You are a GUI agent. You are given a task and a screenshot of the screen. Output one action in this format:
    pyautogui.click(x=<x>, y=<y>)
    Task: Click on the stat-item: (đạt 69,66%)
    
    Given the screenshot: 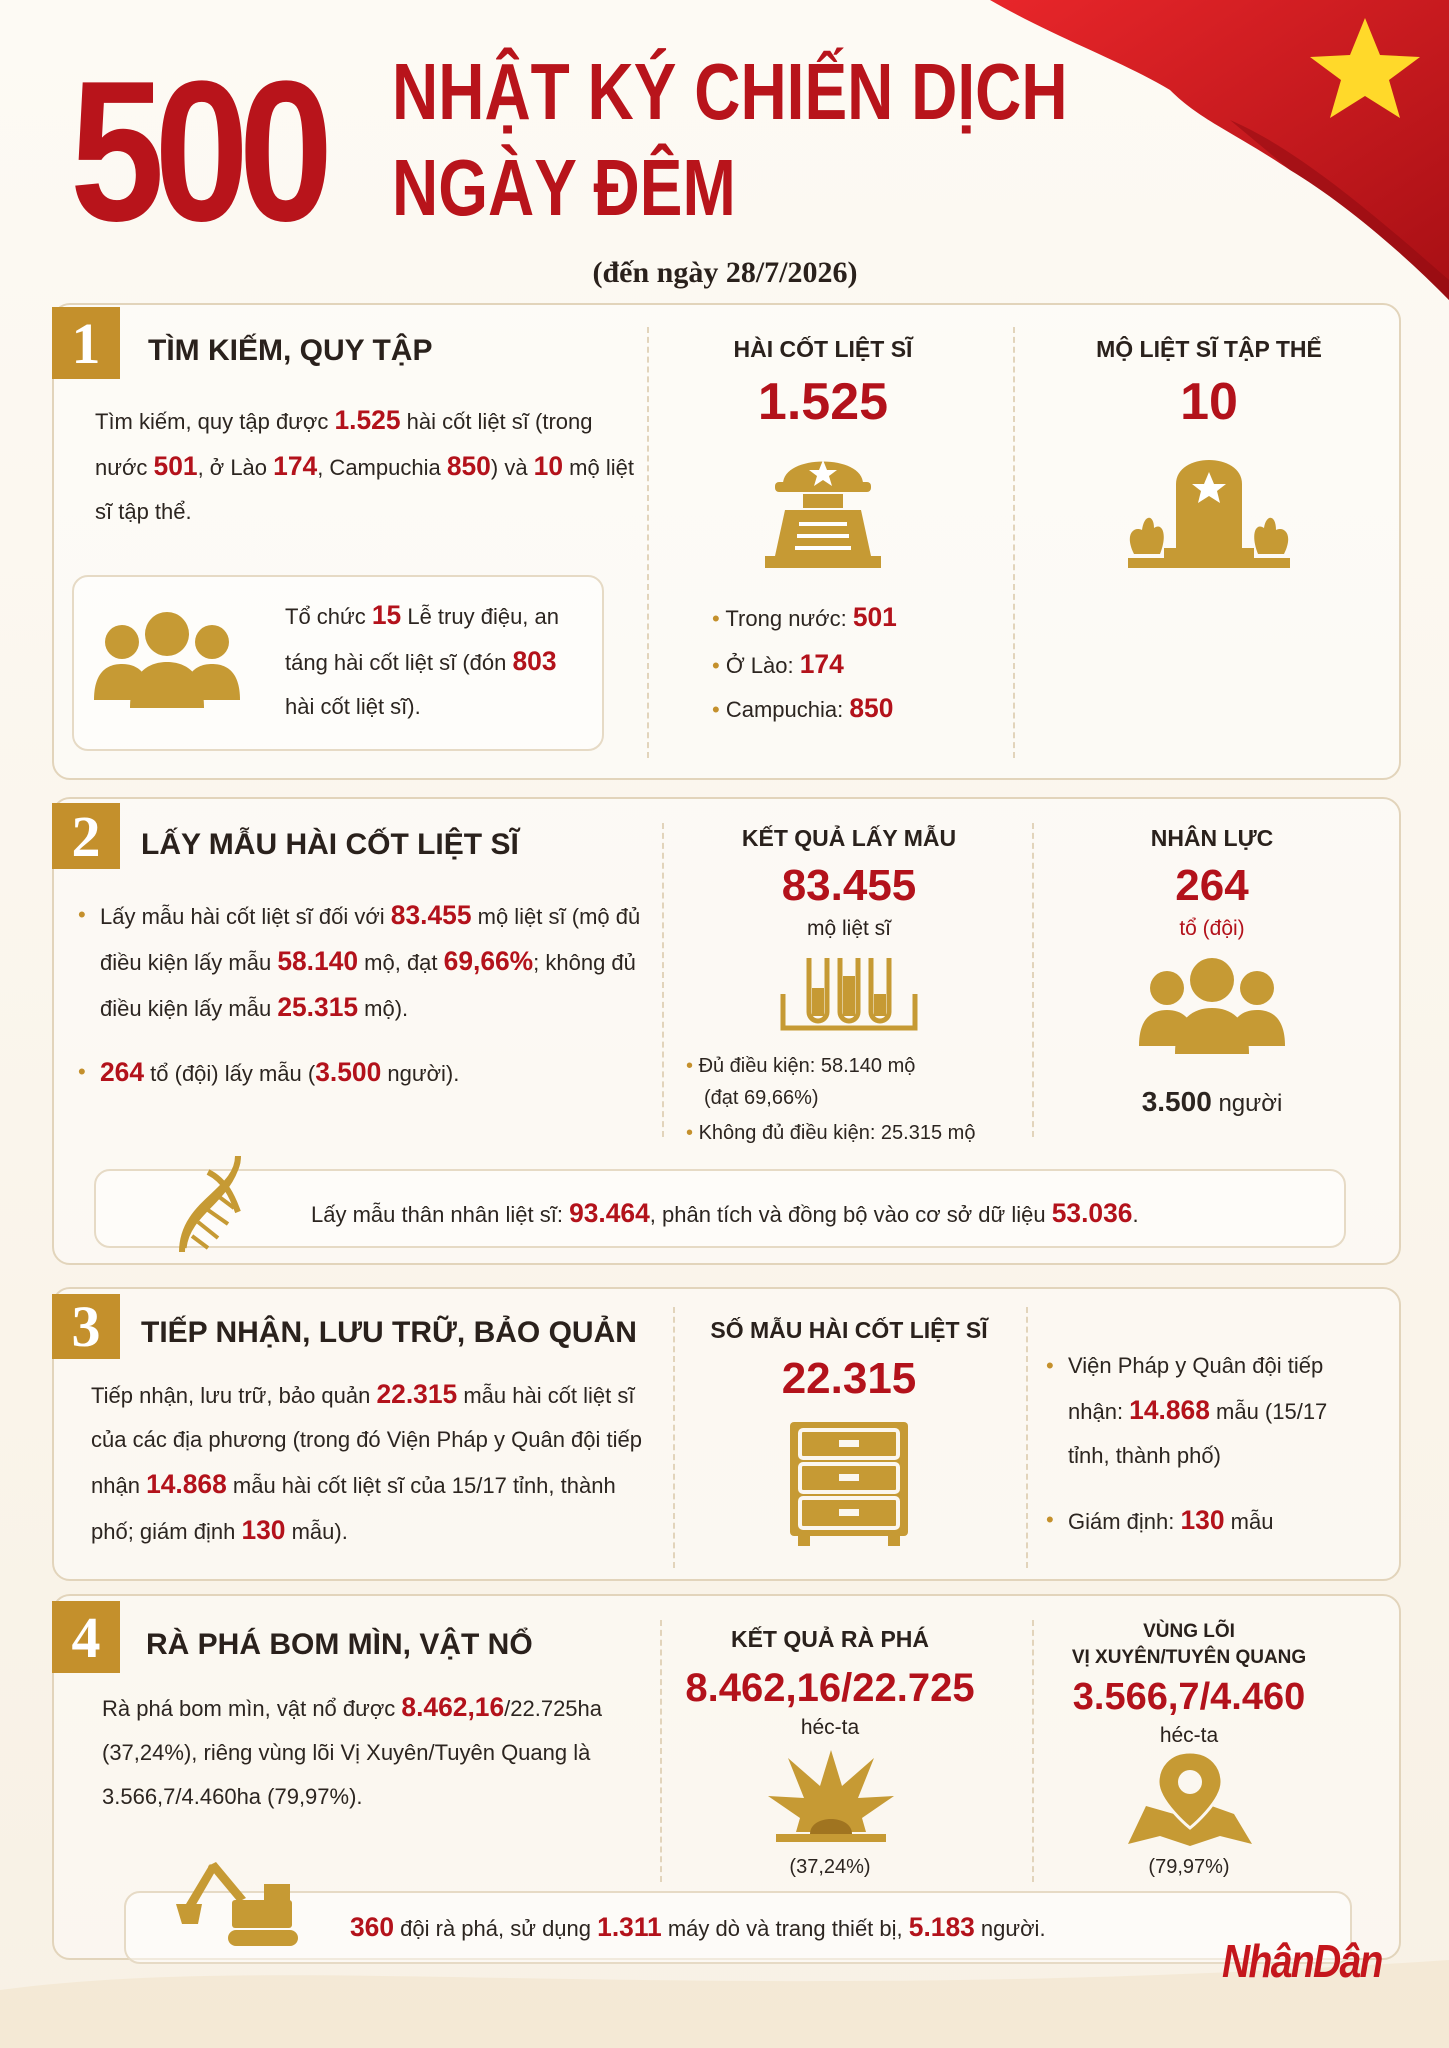 What is the action you would take?
    pyautogui.click(x=761, y=1098)
    